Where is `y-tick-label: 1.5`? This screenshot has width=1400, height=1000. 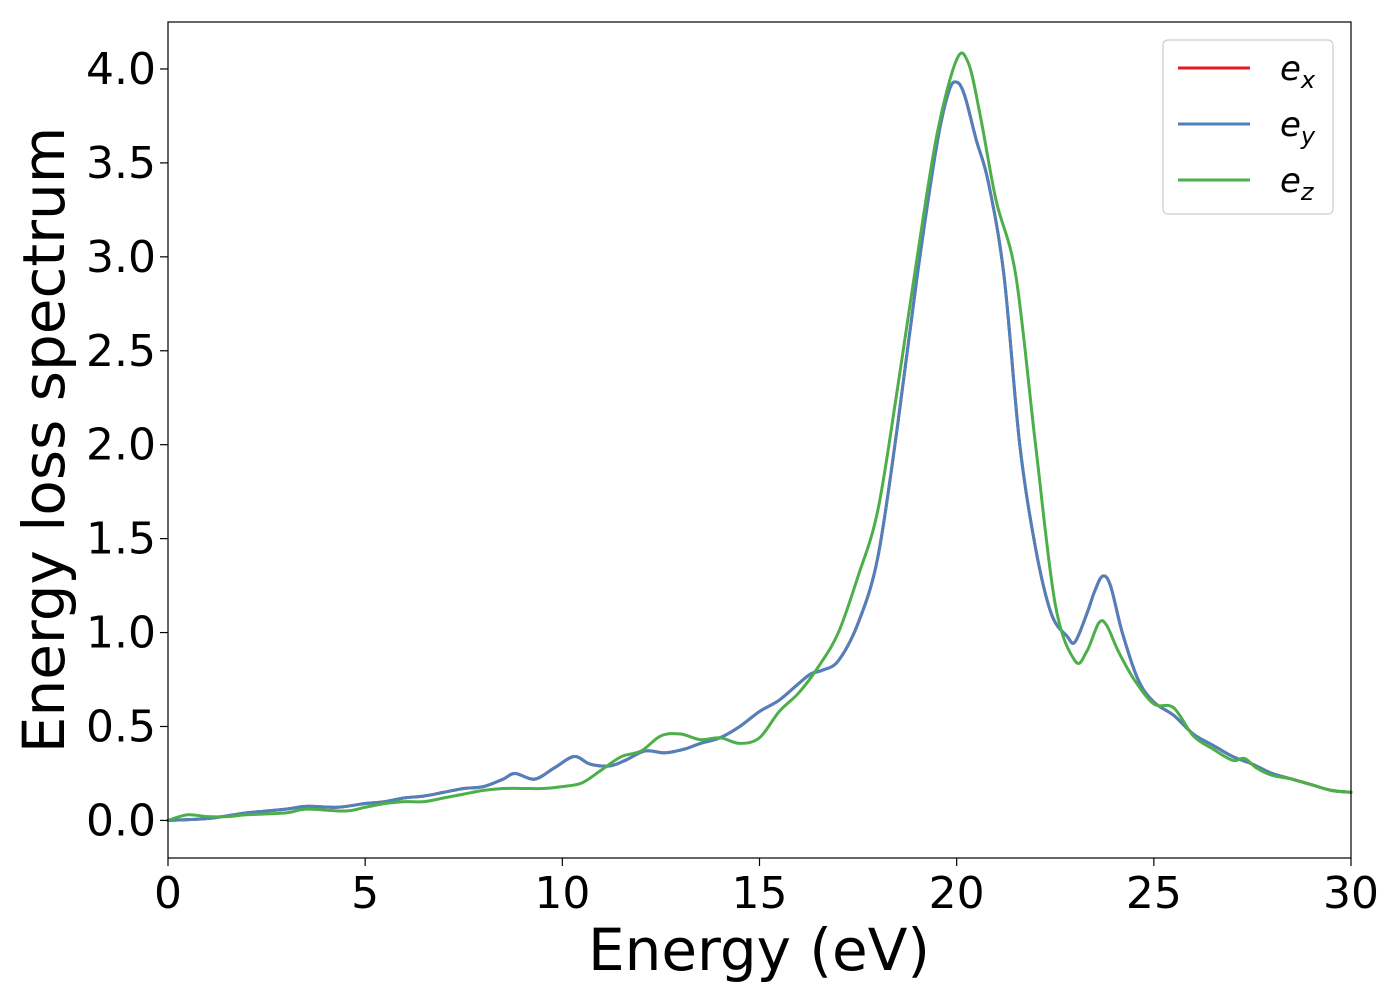
y-tick-label: 1.5 is located at coordinates (121, 539).